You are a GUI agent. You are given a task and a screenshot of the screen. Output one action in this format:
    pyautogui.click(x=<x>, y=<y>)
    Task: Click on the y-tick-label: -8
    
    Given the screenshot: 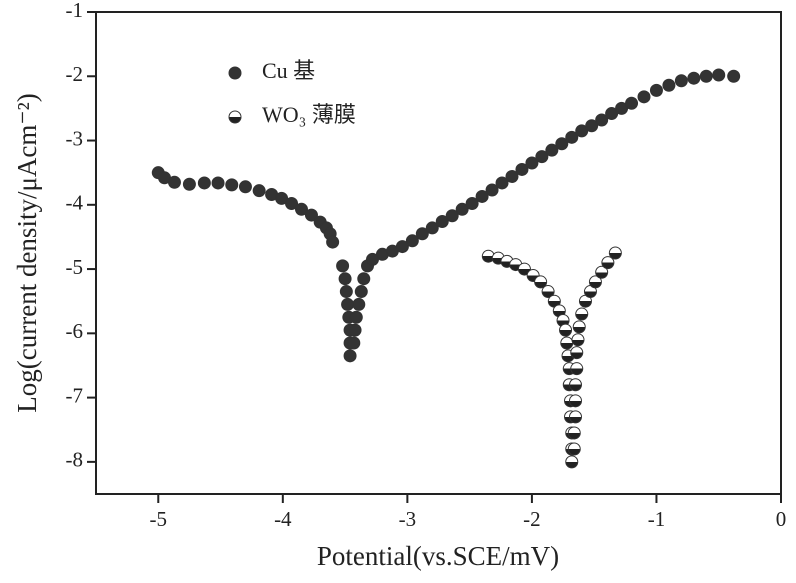 What is the action you would take?
    pyautogui.click(x=75, y=460)
    